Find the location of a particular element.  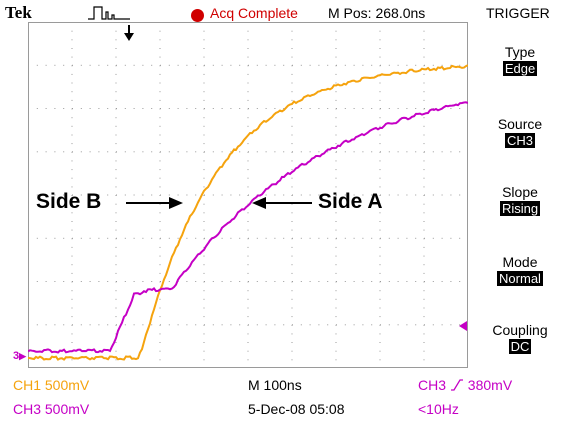

side-b-arrow-icon is located at coordinates (154, 203).